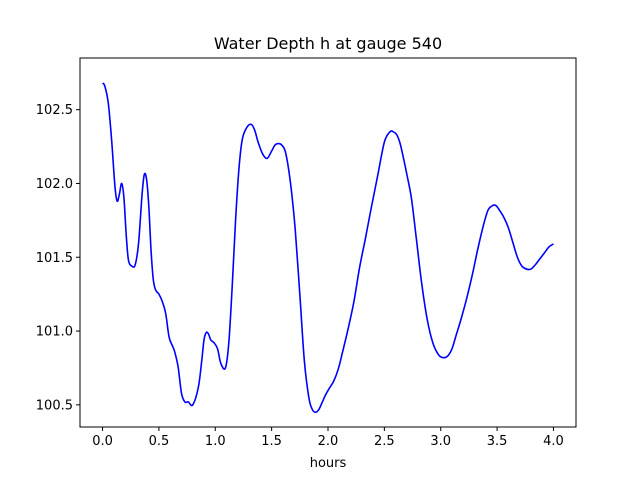 This screenshot has width=640, height=480. Describe the element at coordinates (328, 463) in the screenshot. I see `x-axis-label: hours` at that location.